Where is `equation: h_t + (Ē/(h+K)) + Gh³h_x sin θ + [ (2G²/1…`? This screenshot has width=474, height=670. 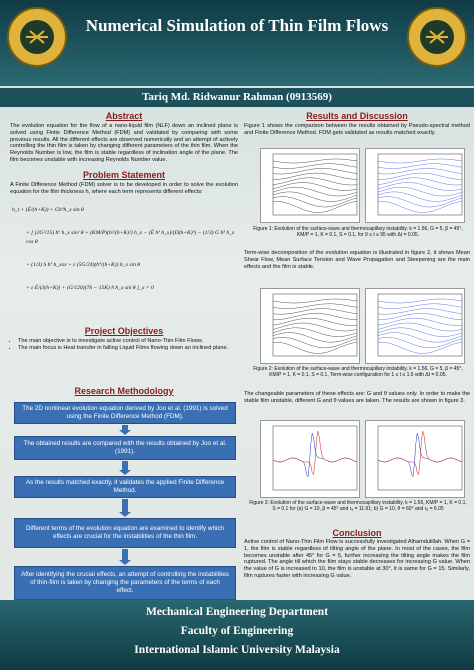 equation: h_t + (Ē/(h+K)) + Gh³h_x sin θ + [ (2G²/1… is located at coordinates (125, 256).